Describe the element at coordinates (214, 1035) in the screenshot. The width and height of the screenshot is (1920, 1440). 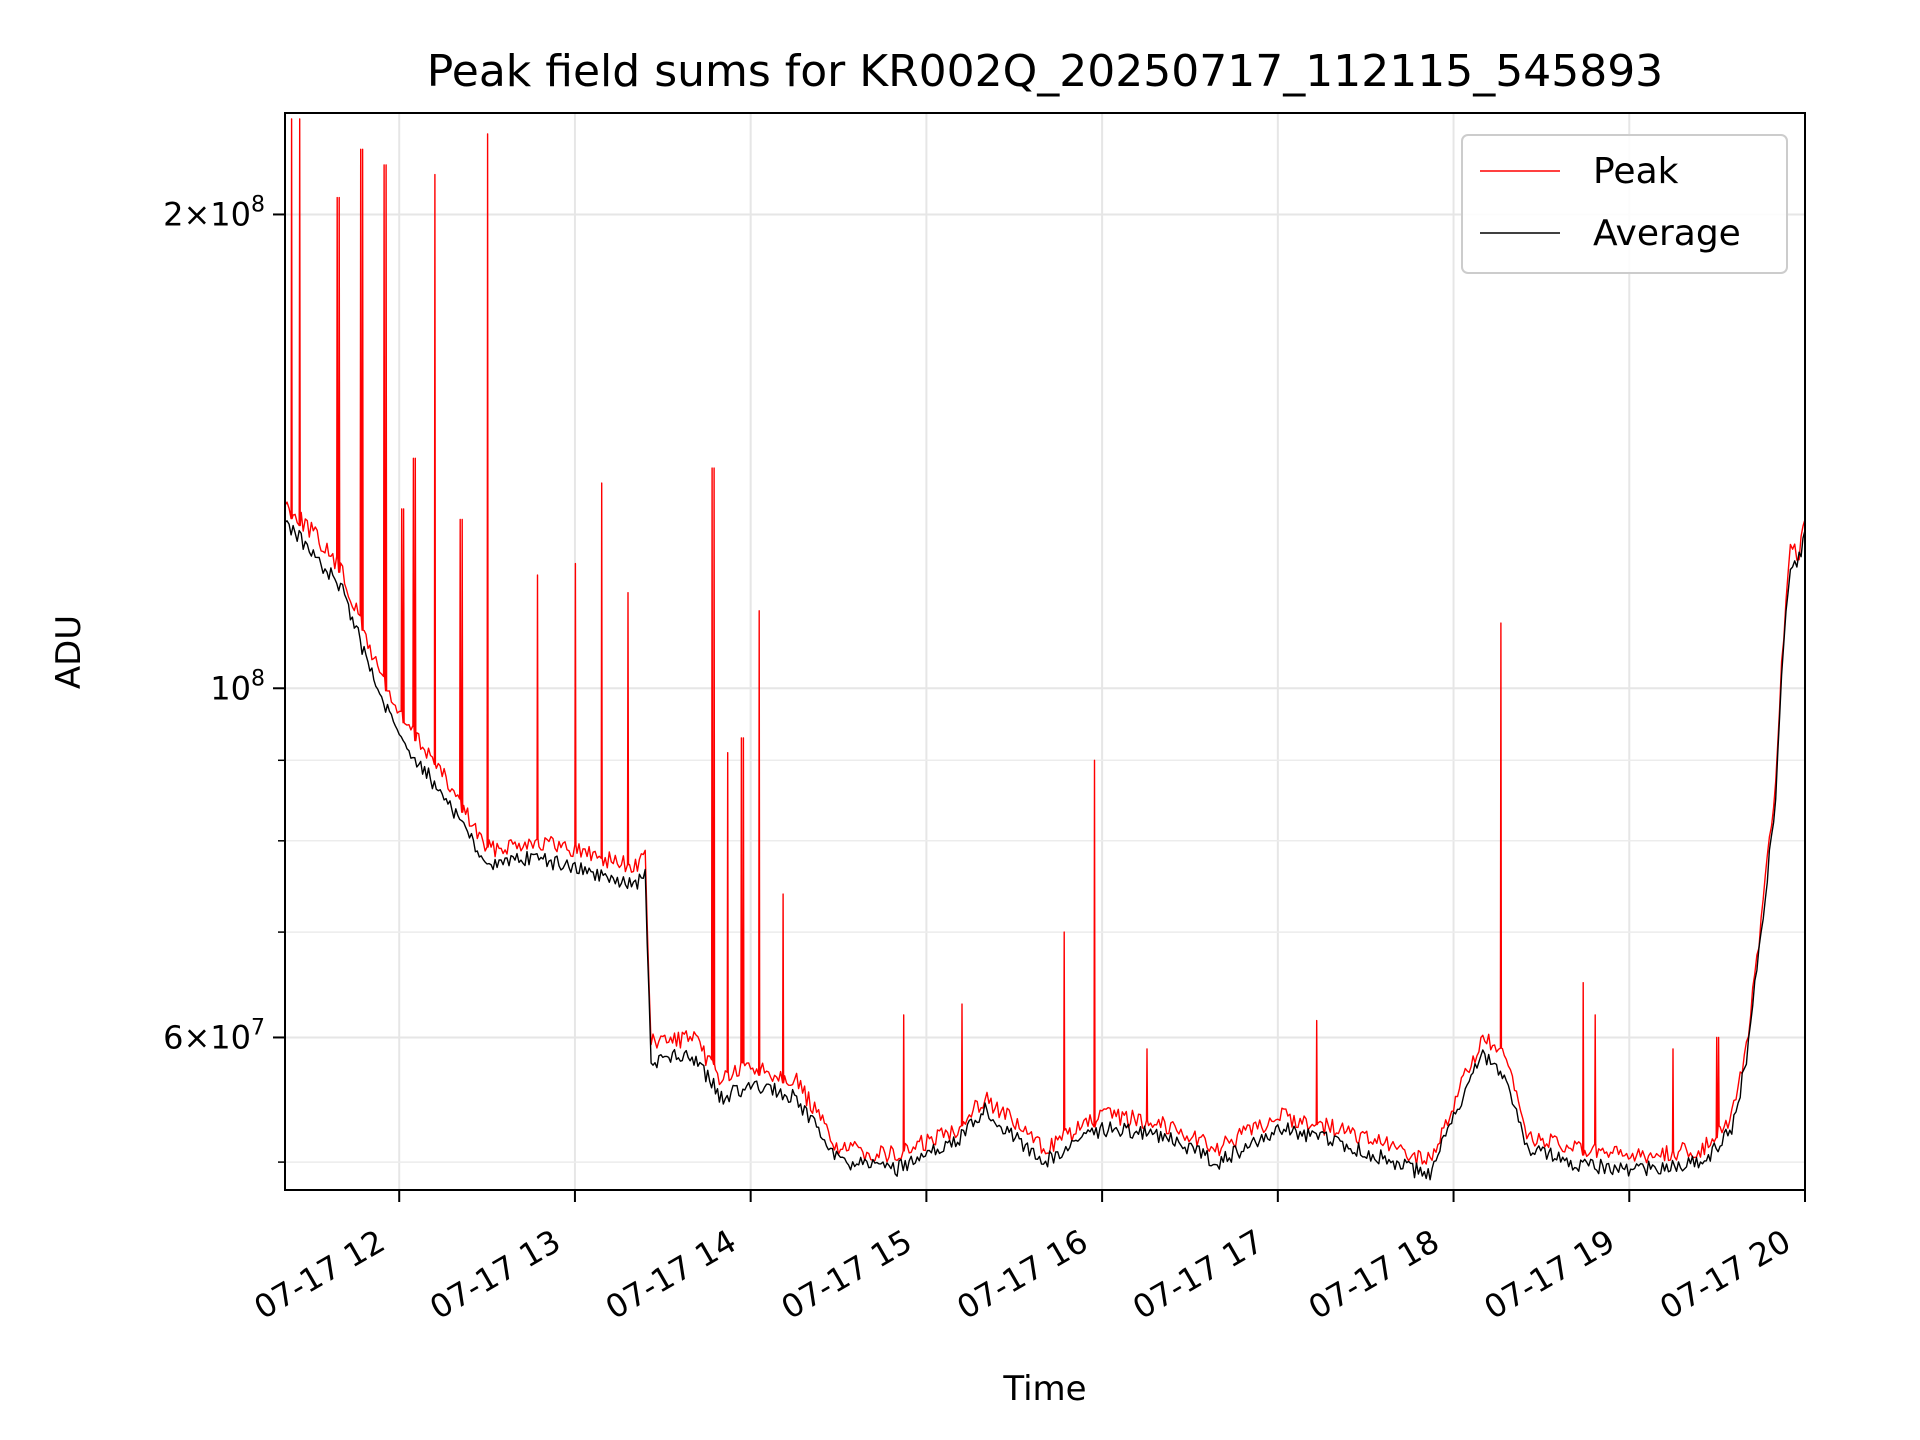
I see `y-tick-label: 6×107` at that location.